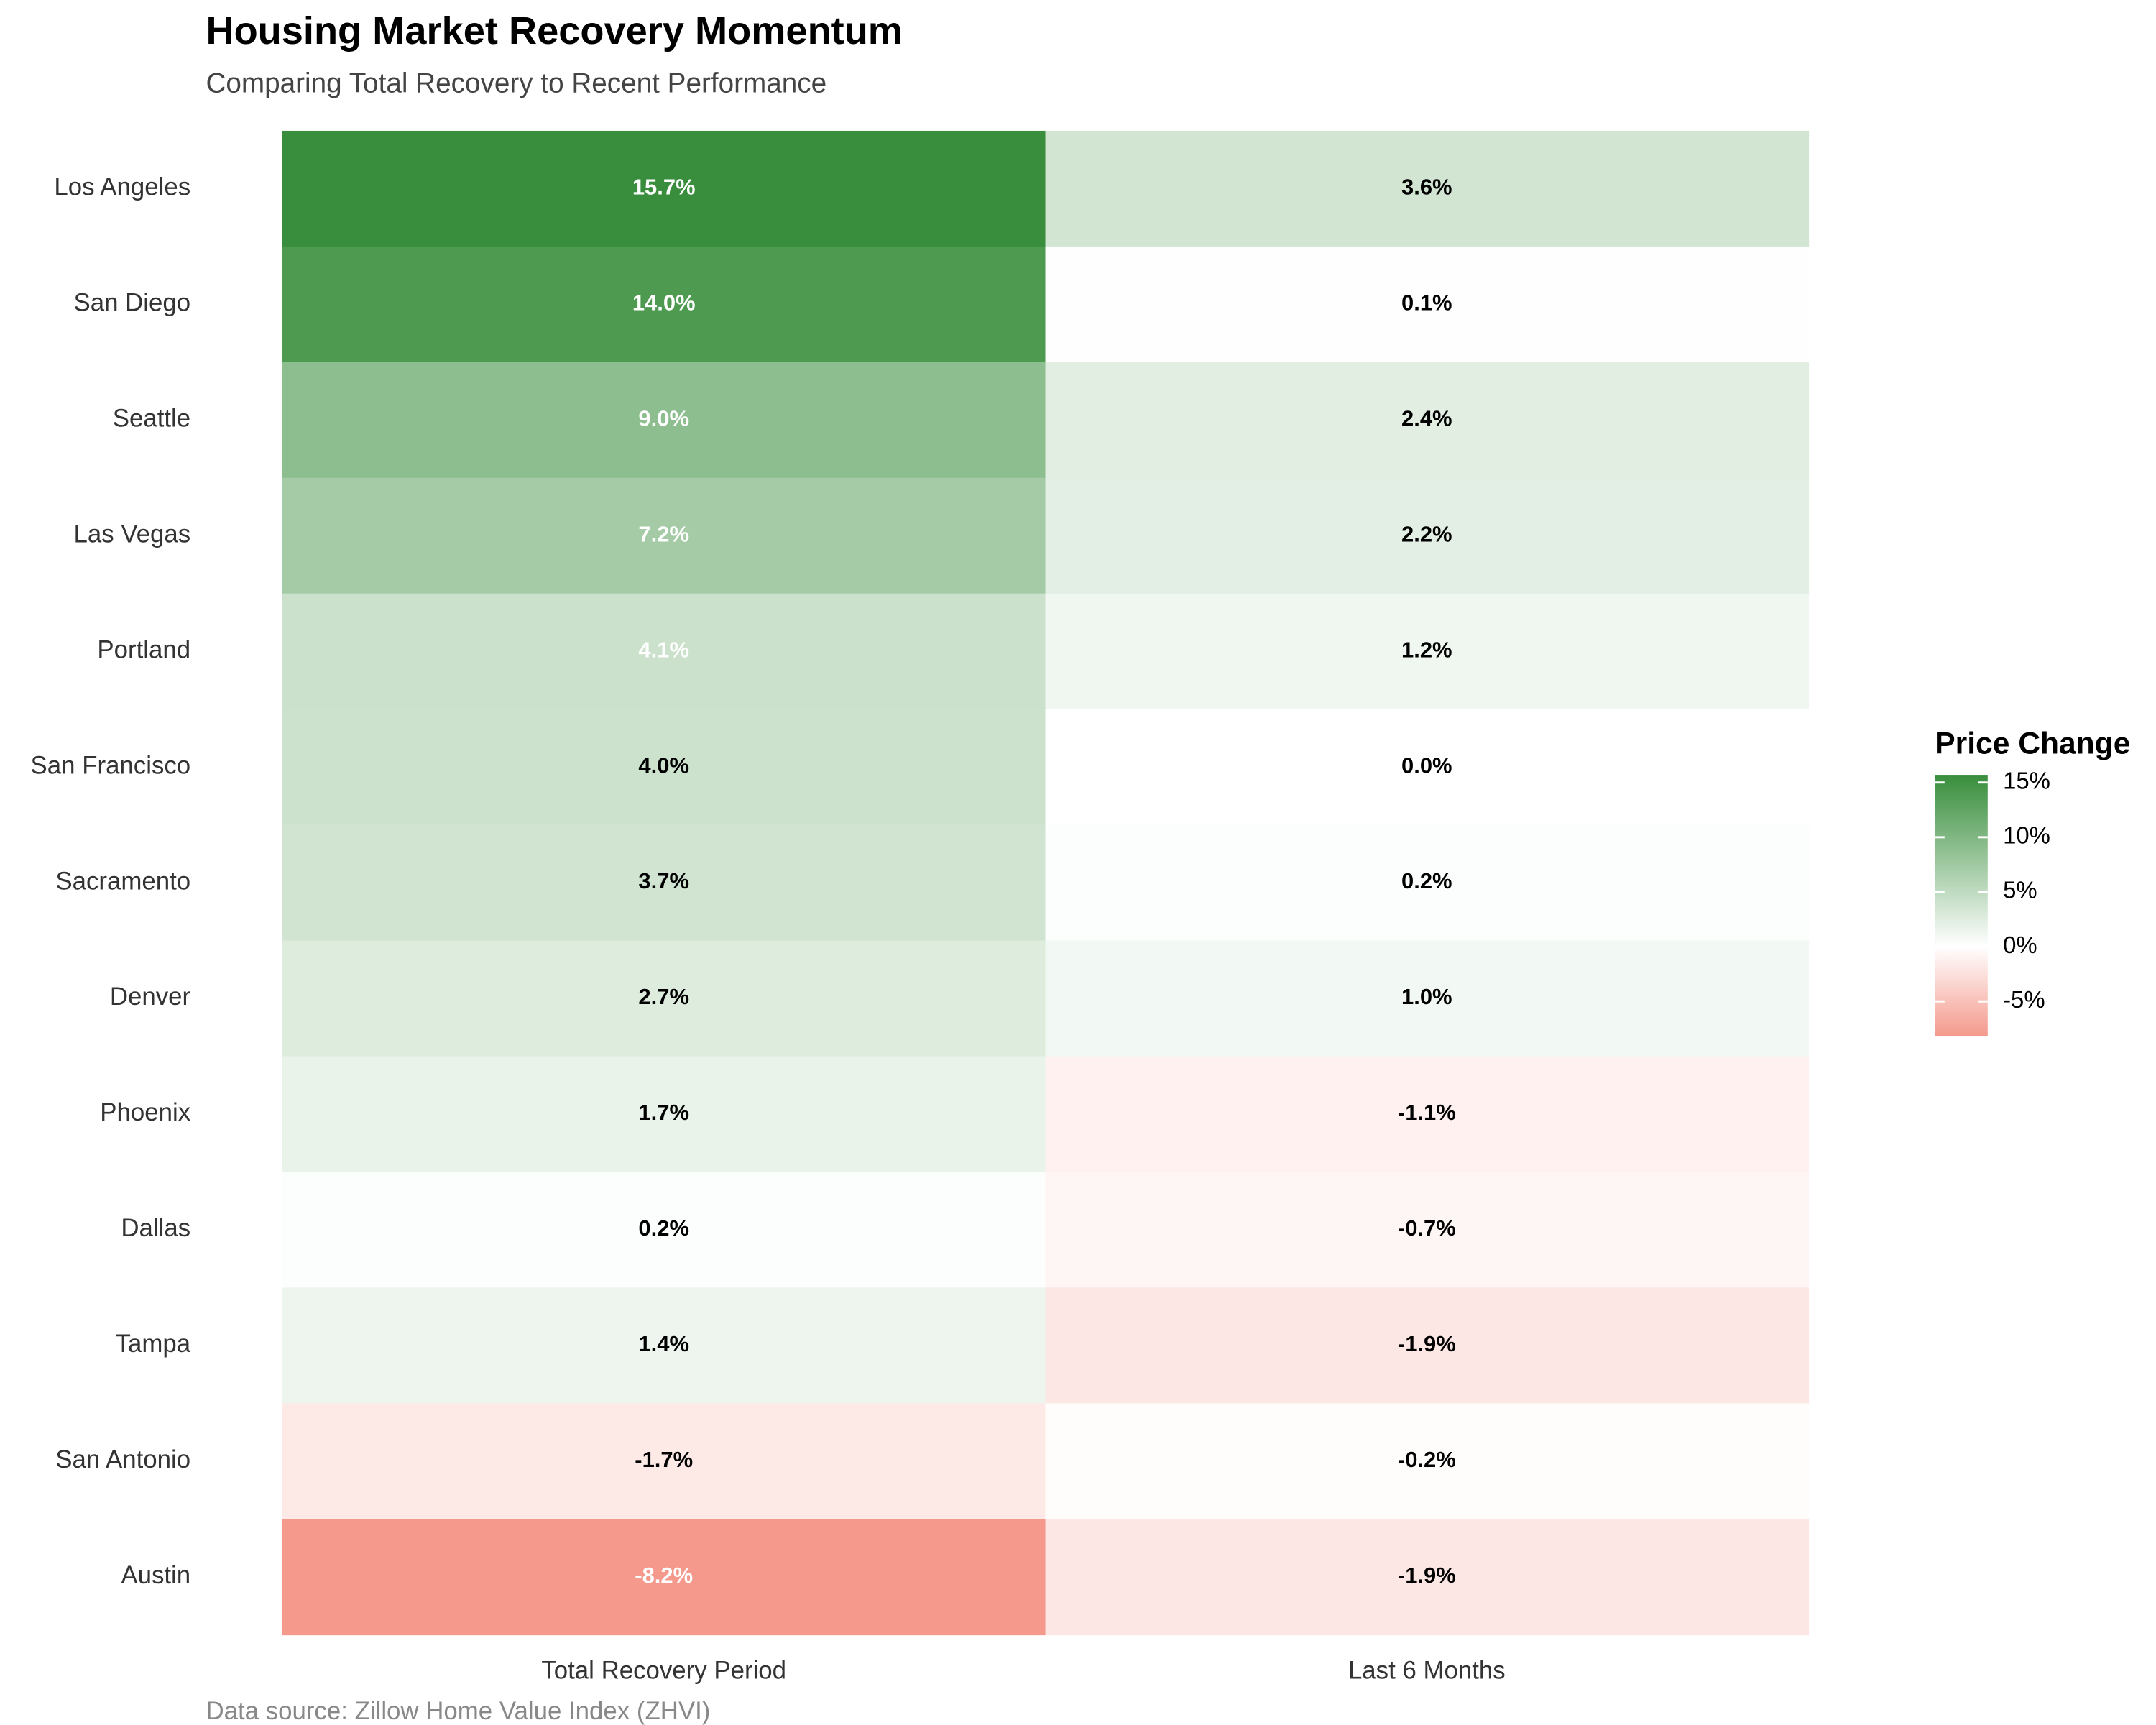 The width and height of the screenshot is (2156, 1725). What do you see at coordinates (663, 880) in the screenshot?
I see `cell-label: 3.7%` at bounding box center [663, 880].